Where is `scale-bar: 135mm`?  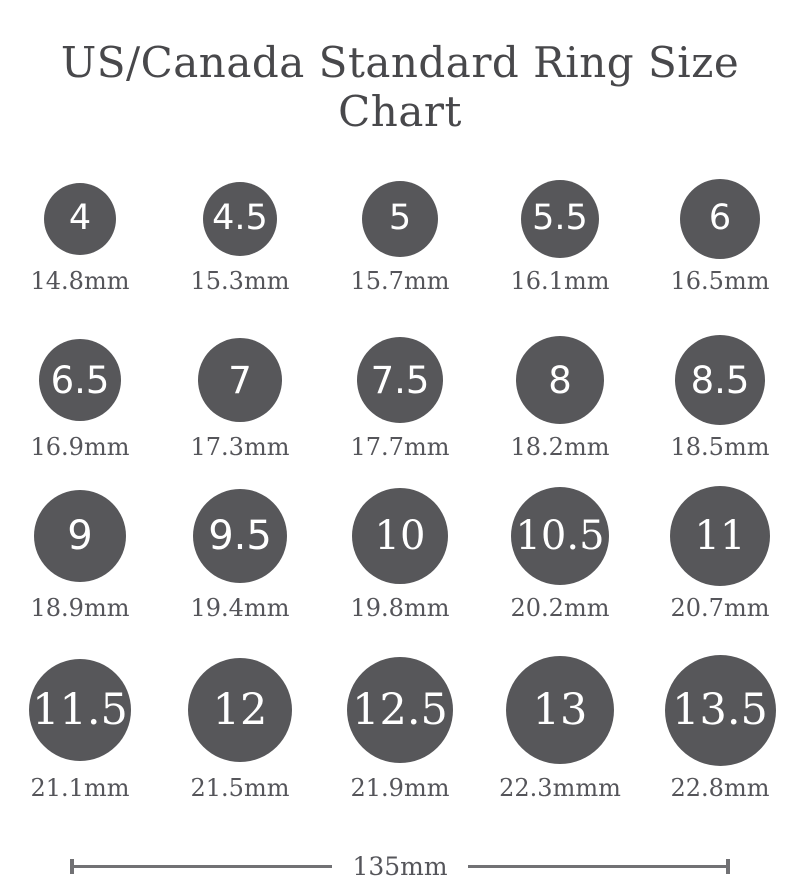
scale-bar: 135mm is located at coordinates (400, 866).